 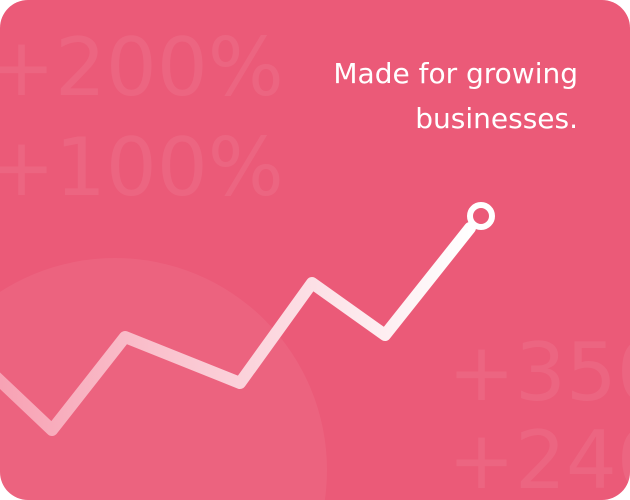 What do you see at coordinates (539, 372) in the screenshot?
I see `background-label: +350` at bounding box center [539, 372].